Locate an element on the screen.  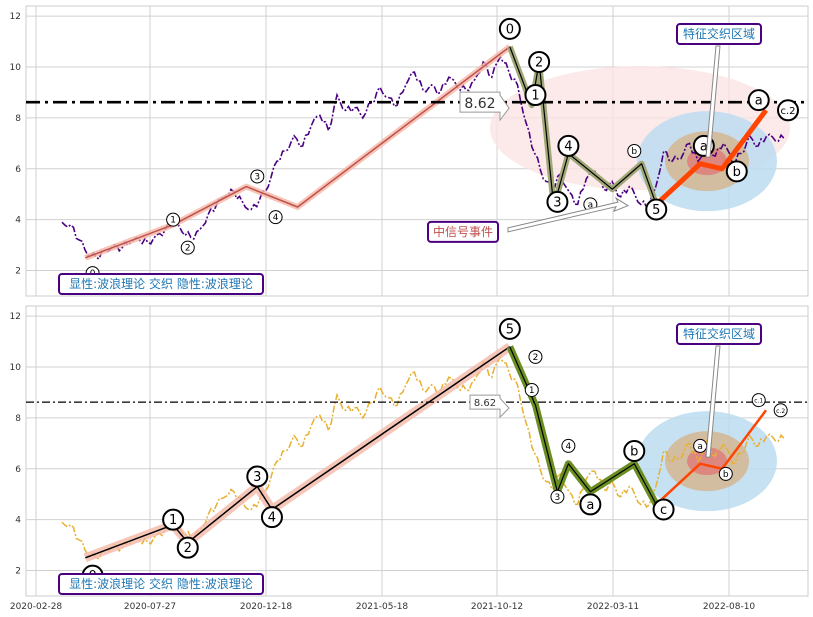
method-legend-box is located at coordinates (161, 284).